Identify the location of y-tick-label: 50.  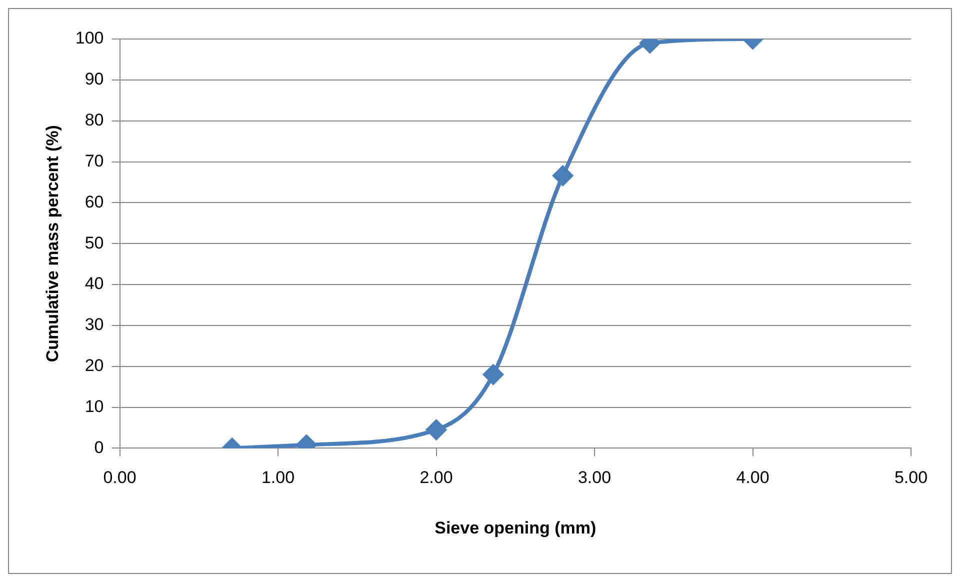
(94, 242).